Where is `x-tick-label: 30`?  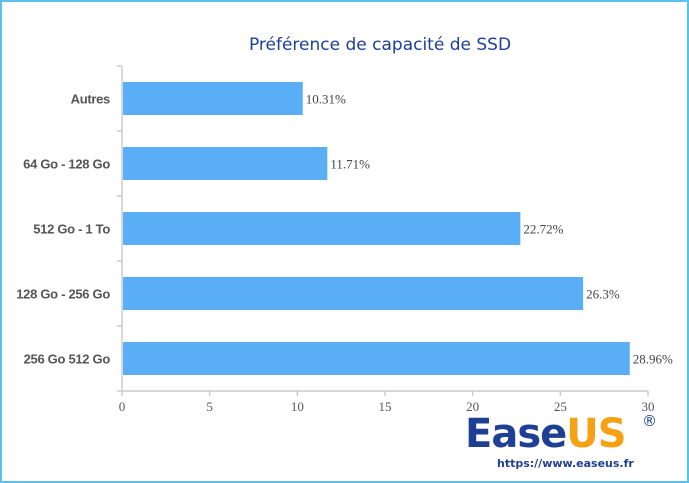
x-tick-label: 30 is located at coordinates (648, 406).